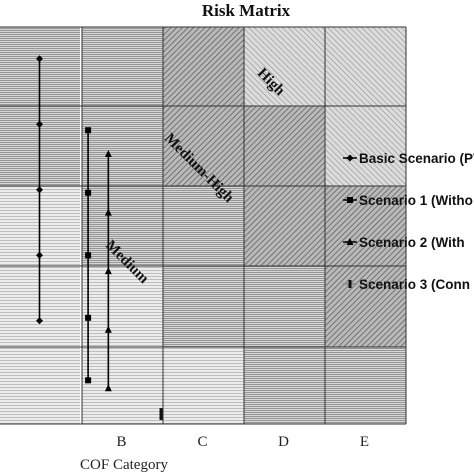  Describe the element at coordinates (416, 158) in the screenshot. I see `legend-label: Basic Scenario (PV` at that location.